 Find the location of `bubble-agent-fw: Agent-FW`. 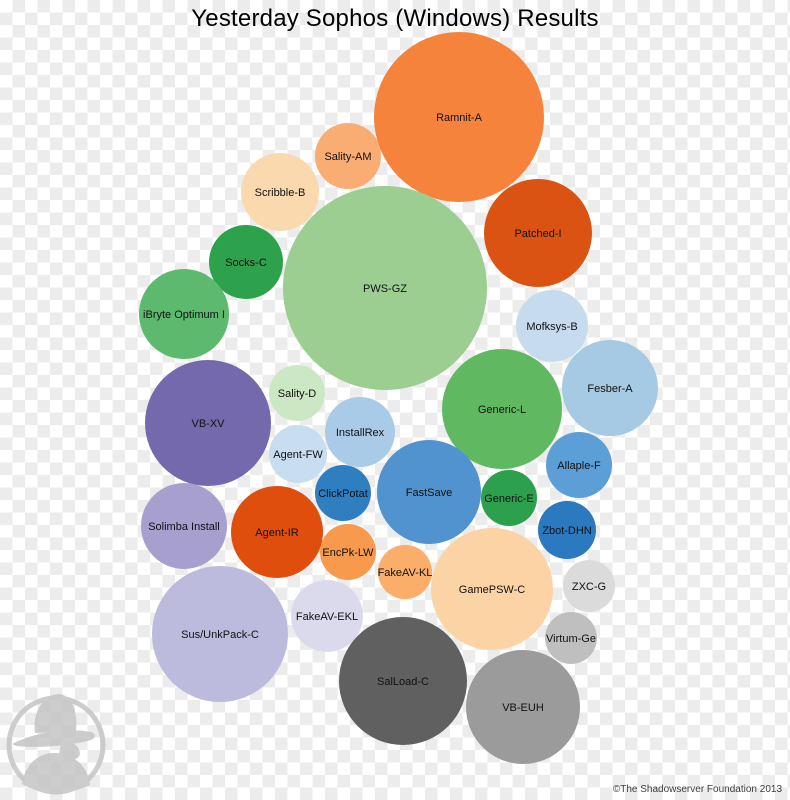

bubble-agent-fw: Agent-FW is located at coordinates (298, 454).